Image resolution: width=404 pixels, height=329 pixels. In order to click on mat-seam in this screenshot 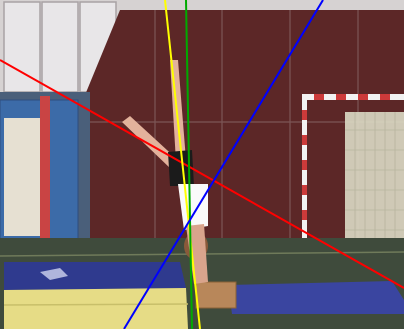, I will do `click(96, 304)`.